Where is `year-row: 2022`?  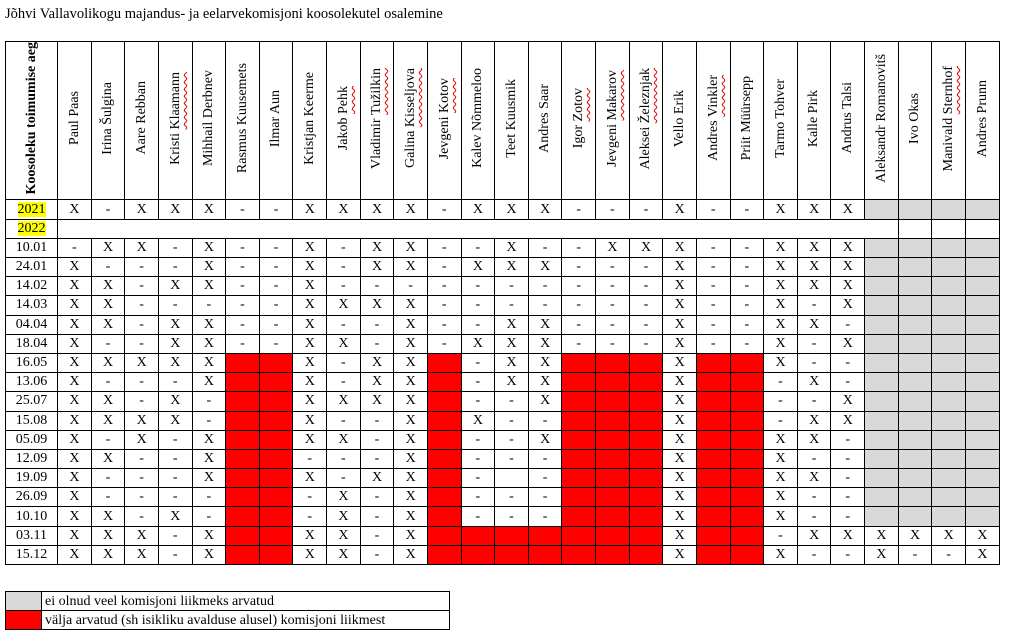
year-row: 2022 is located at coordinates (502, 228).